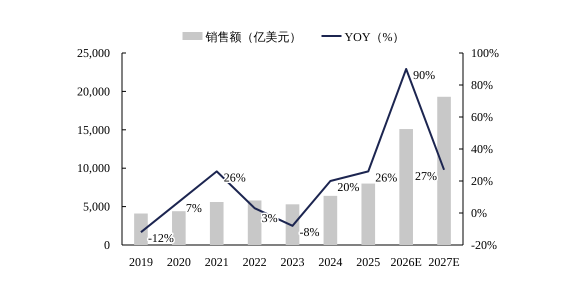 This screenshot has height=293, width=580. What do you see at coordinates (107, 245) in the screenshot?
I see `y-tick-label: 0` at bounding box center [107, 245].